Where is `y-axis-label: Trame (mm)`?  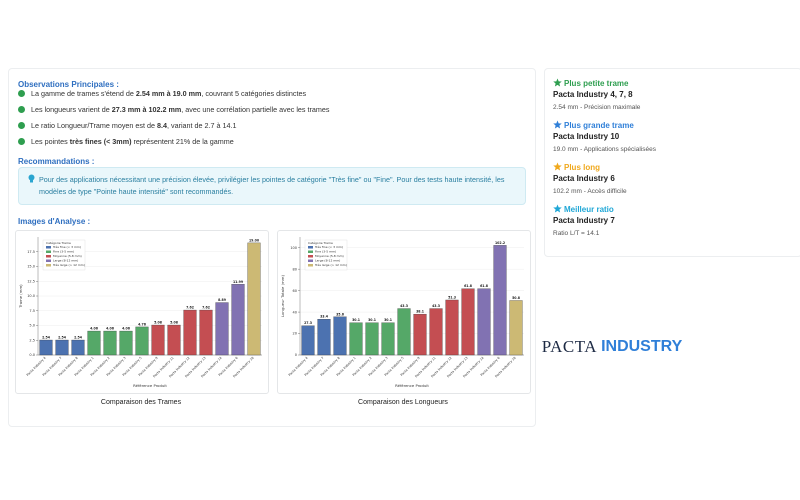 y-axis-label: Trame (mm) is located at coordinates (20, 296).